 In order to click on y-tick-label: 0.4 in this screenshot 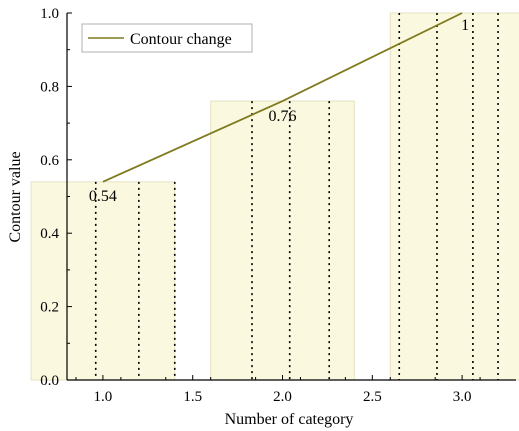, I will do `click(49, 234)`.